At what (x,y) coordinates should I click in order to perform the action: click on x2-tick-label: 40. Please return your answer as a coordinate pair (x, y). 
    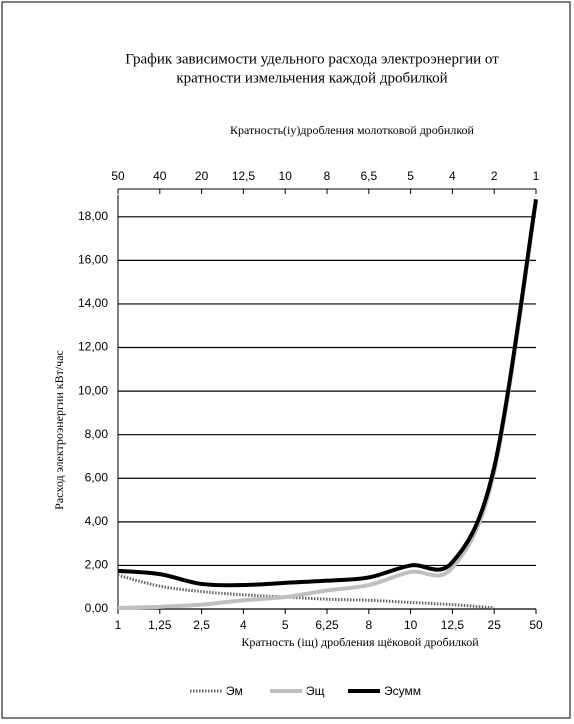
    Looking at the image, I should click on (160, 176).